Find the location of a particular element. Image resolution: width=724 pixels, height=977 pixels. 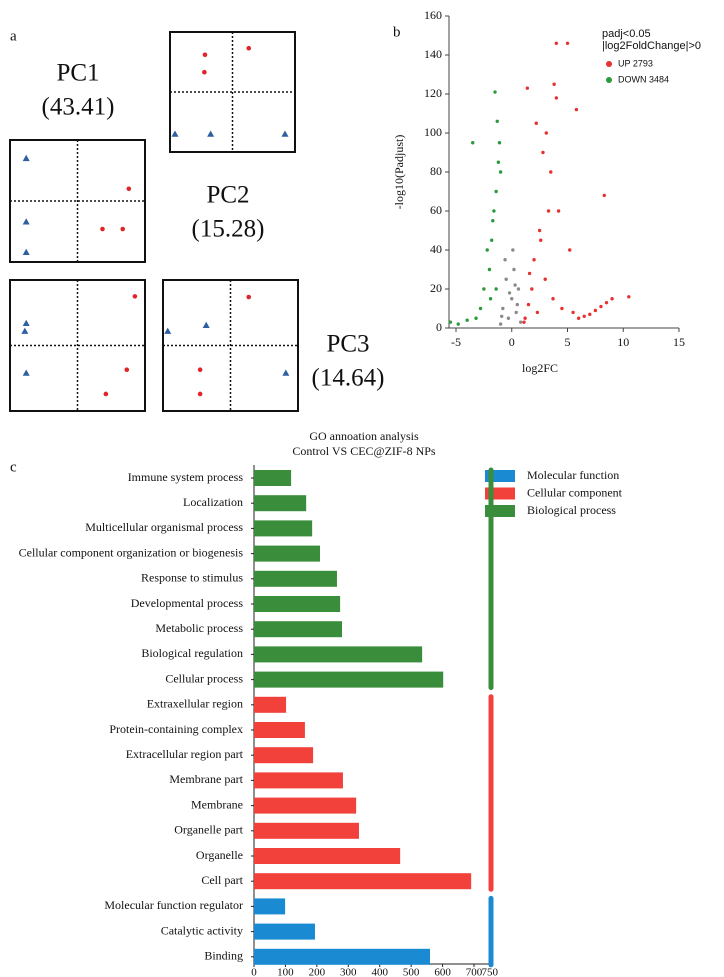

y-tick-label: 160 is located at coordinates (433, 15).